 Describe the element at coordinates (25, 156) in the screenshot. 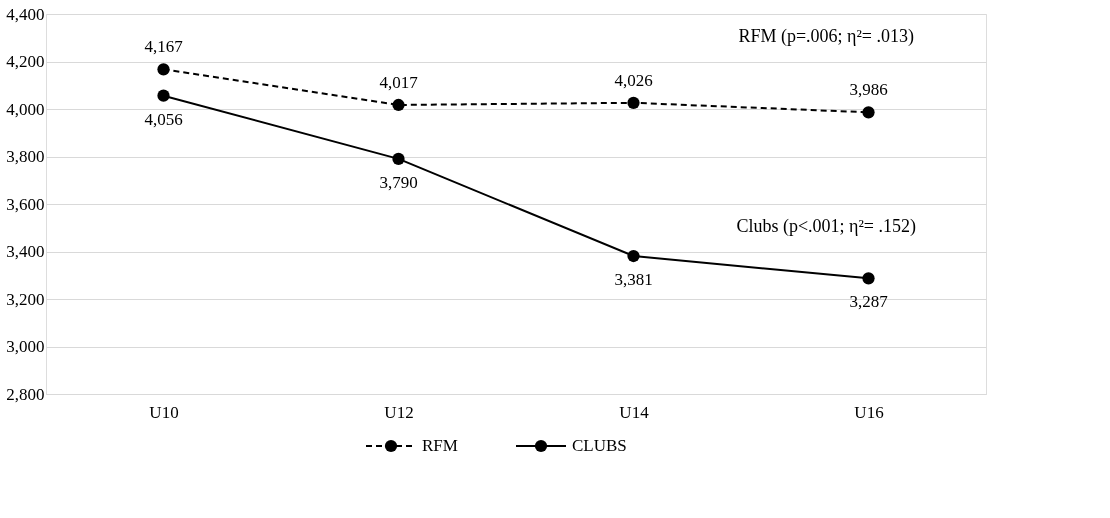

I see `y-tick-label: 3,800` at that location.